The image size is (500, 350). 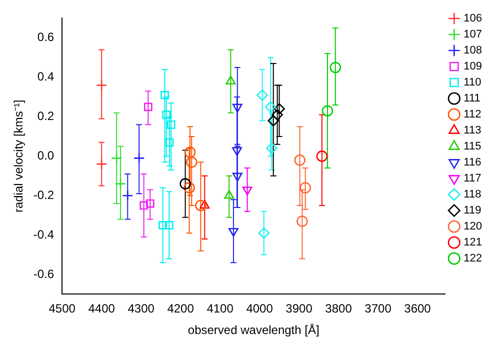 What do you see at coordinates (418, 309) in the screenshot?
I see `x-tick-label: 3600` at bounding box center [418, 309].